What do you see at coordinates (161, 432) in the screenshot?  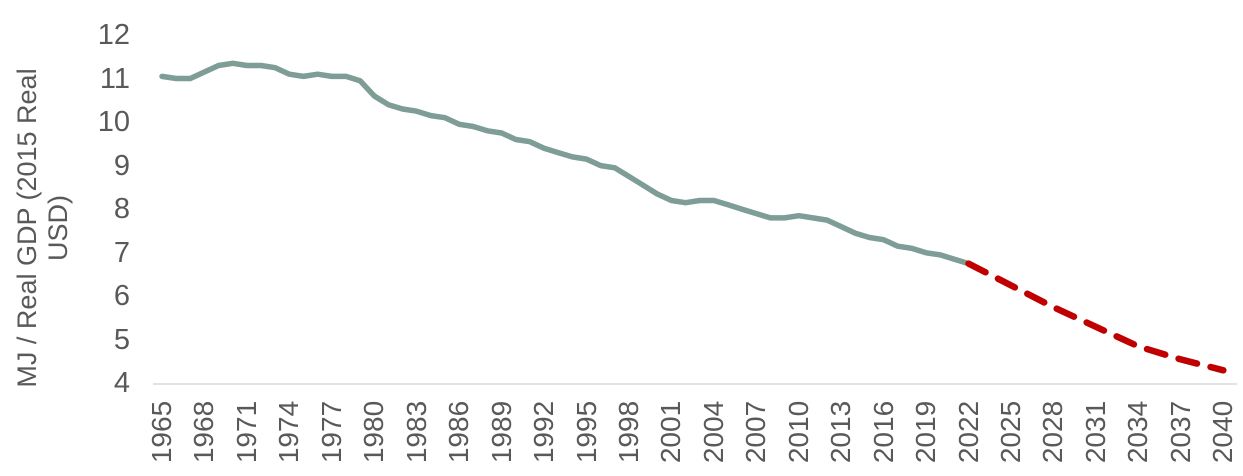 I see `x-tick-label-1965: 1965` at bounding box center [161, 432].